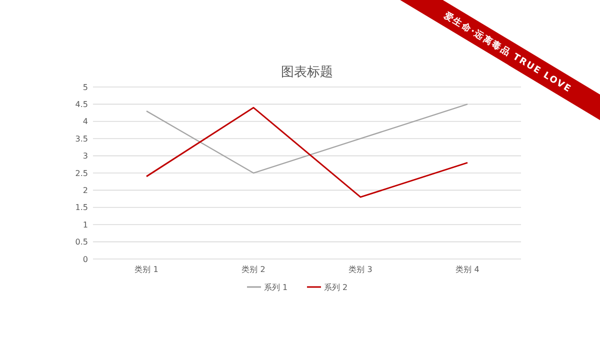 The image size is (600, 338). Describe the element at coordinates (360, 269) in the screenshot. I see `x-tick-label: 类别 3` at that location.